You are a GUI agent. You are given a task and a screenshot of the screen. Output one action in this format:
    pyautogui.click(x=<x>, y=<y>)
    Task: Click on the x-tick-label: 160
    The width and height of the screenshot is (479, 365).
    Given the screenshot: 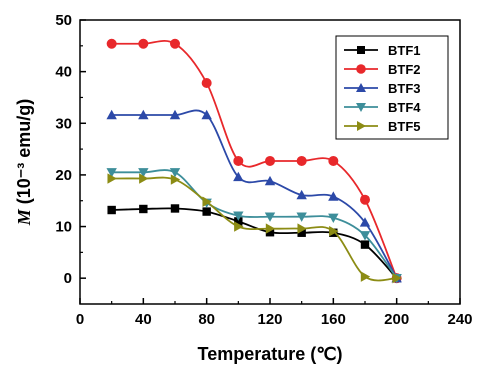 What is the action you would take?
    pyautogui.click(x=333, y=319)
    